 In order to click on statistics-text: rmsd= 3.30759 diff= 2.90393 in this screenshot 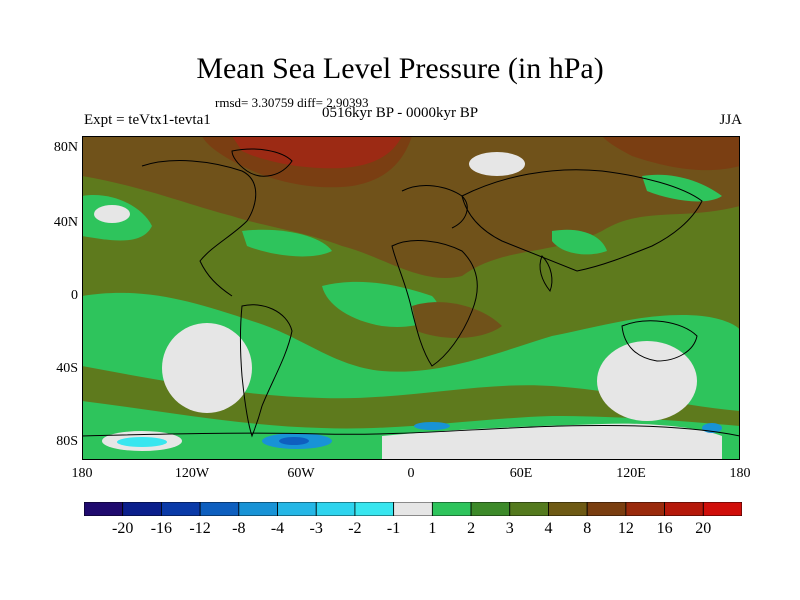, I will do `click(292, 102)`.